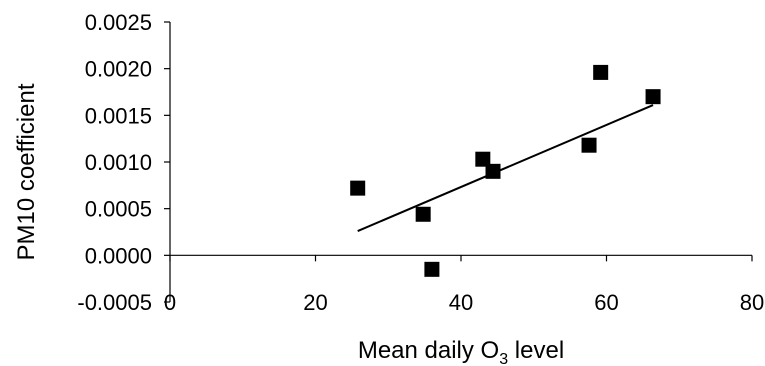 The height and width of the screenshot is (366, 765). I want to click on y-tick-label: 0.0000, so click(118, 255).